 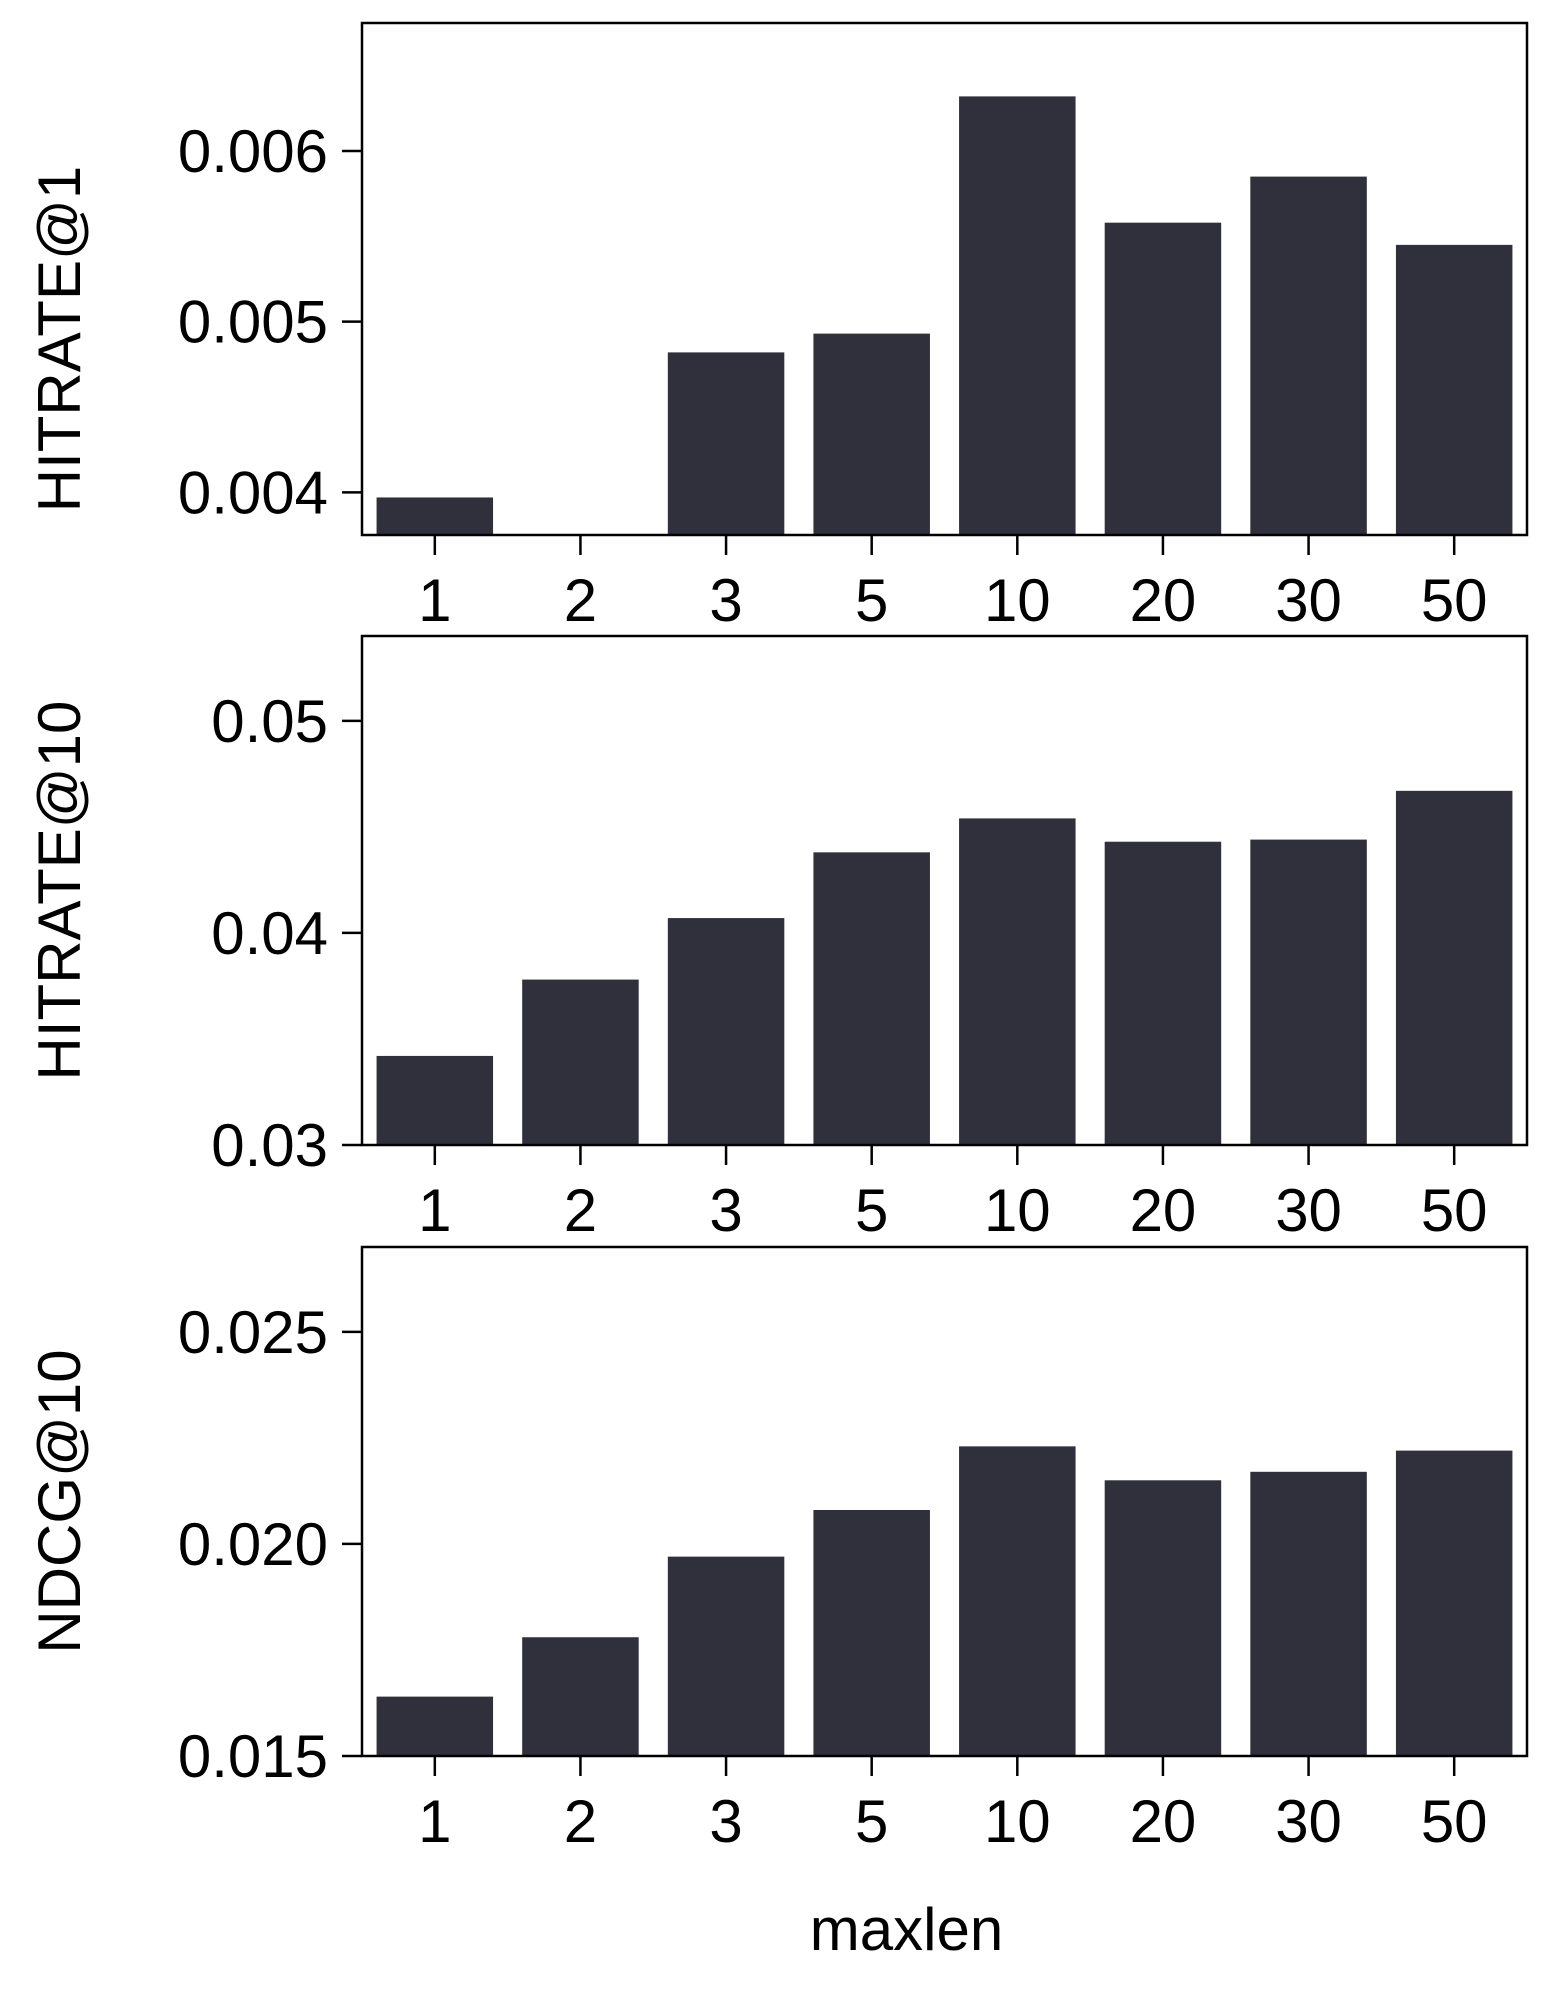 I want to click on y-axis-title: NDCG@10, so click(x=59, y=1501).